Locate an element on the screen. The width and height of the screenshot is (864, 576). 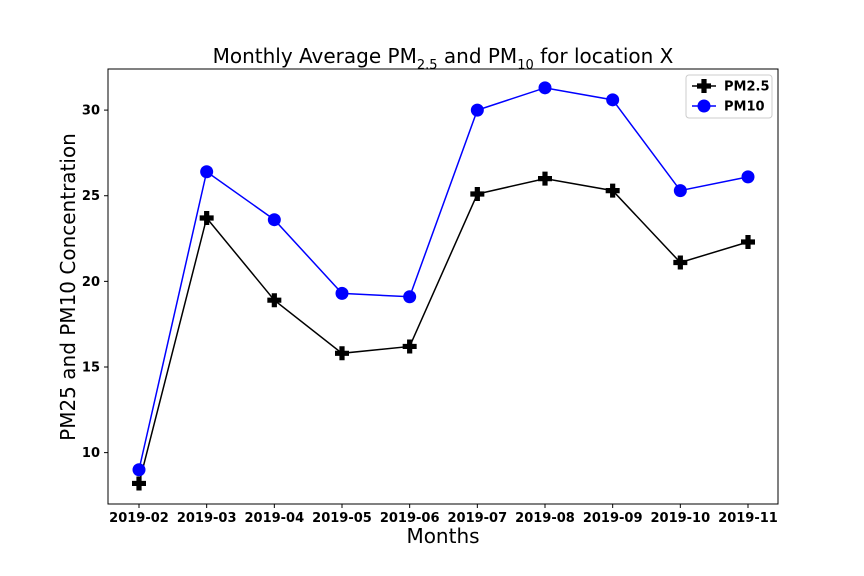
x-tick-label: 2019-10 is located at coordinates (680, 518).